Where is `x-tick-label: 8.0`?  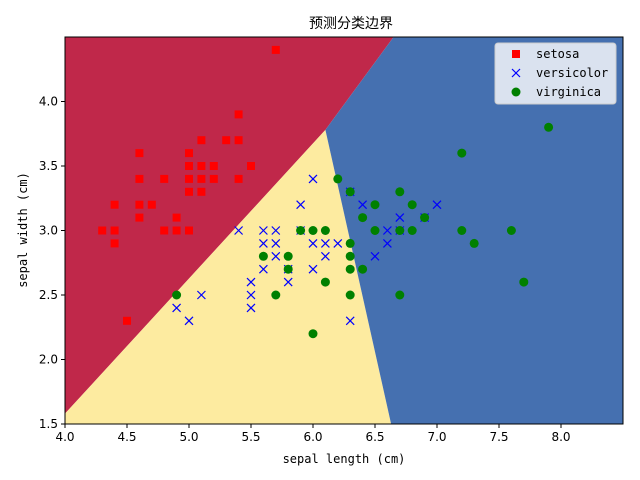 x-tick-label: 8.0 is located at coordinates (560, 437).